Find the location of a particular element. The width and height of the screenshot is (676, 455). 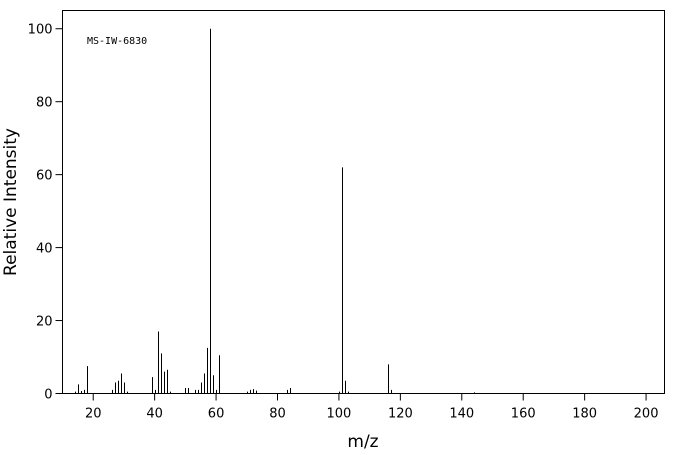

y-tick-label: 0 is located at coordinates (48, 395).